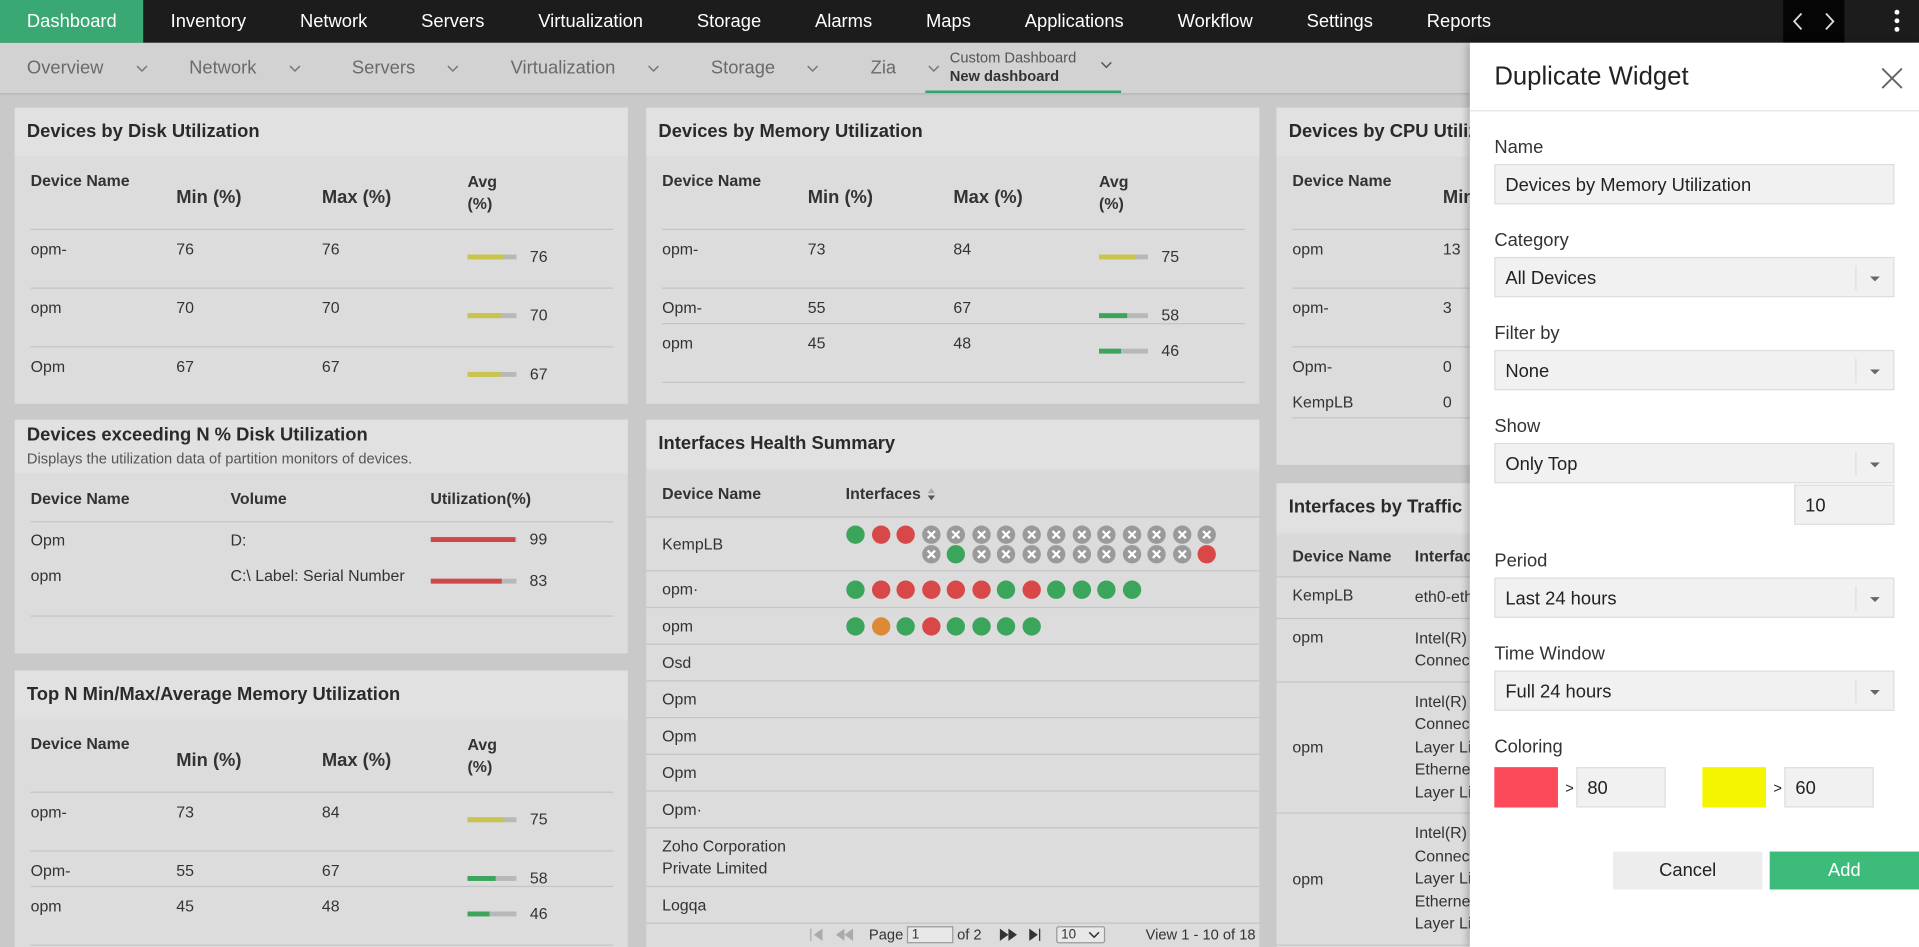 Image resolution: width=1919 pixels, height=947 pixels. What do you see at coordinates (72, 21) in the screenshot?
I see `nav-item: Dashboard` at bounding box center [72, 21].